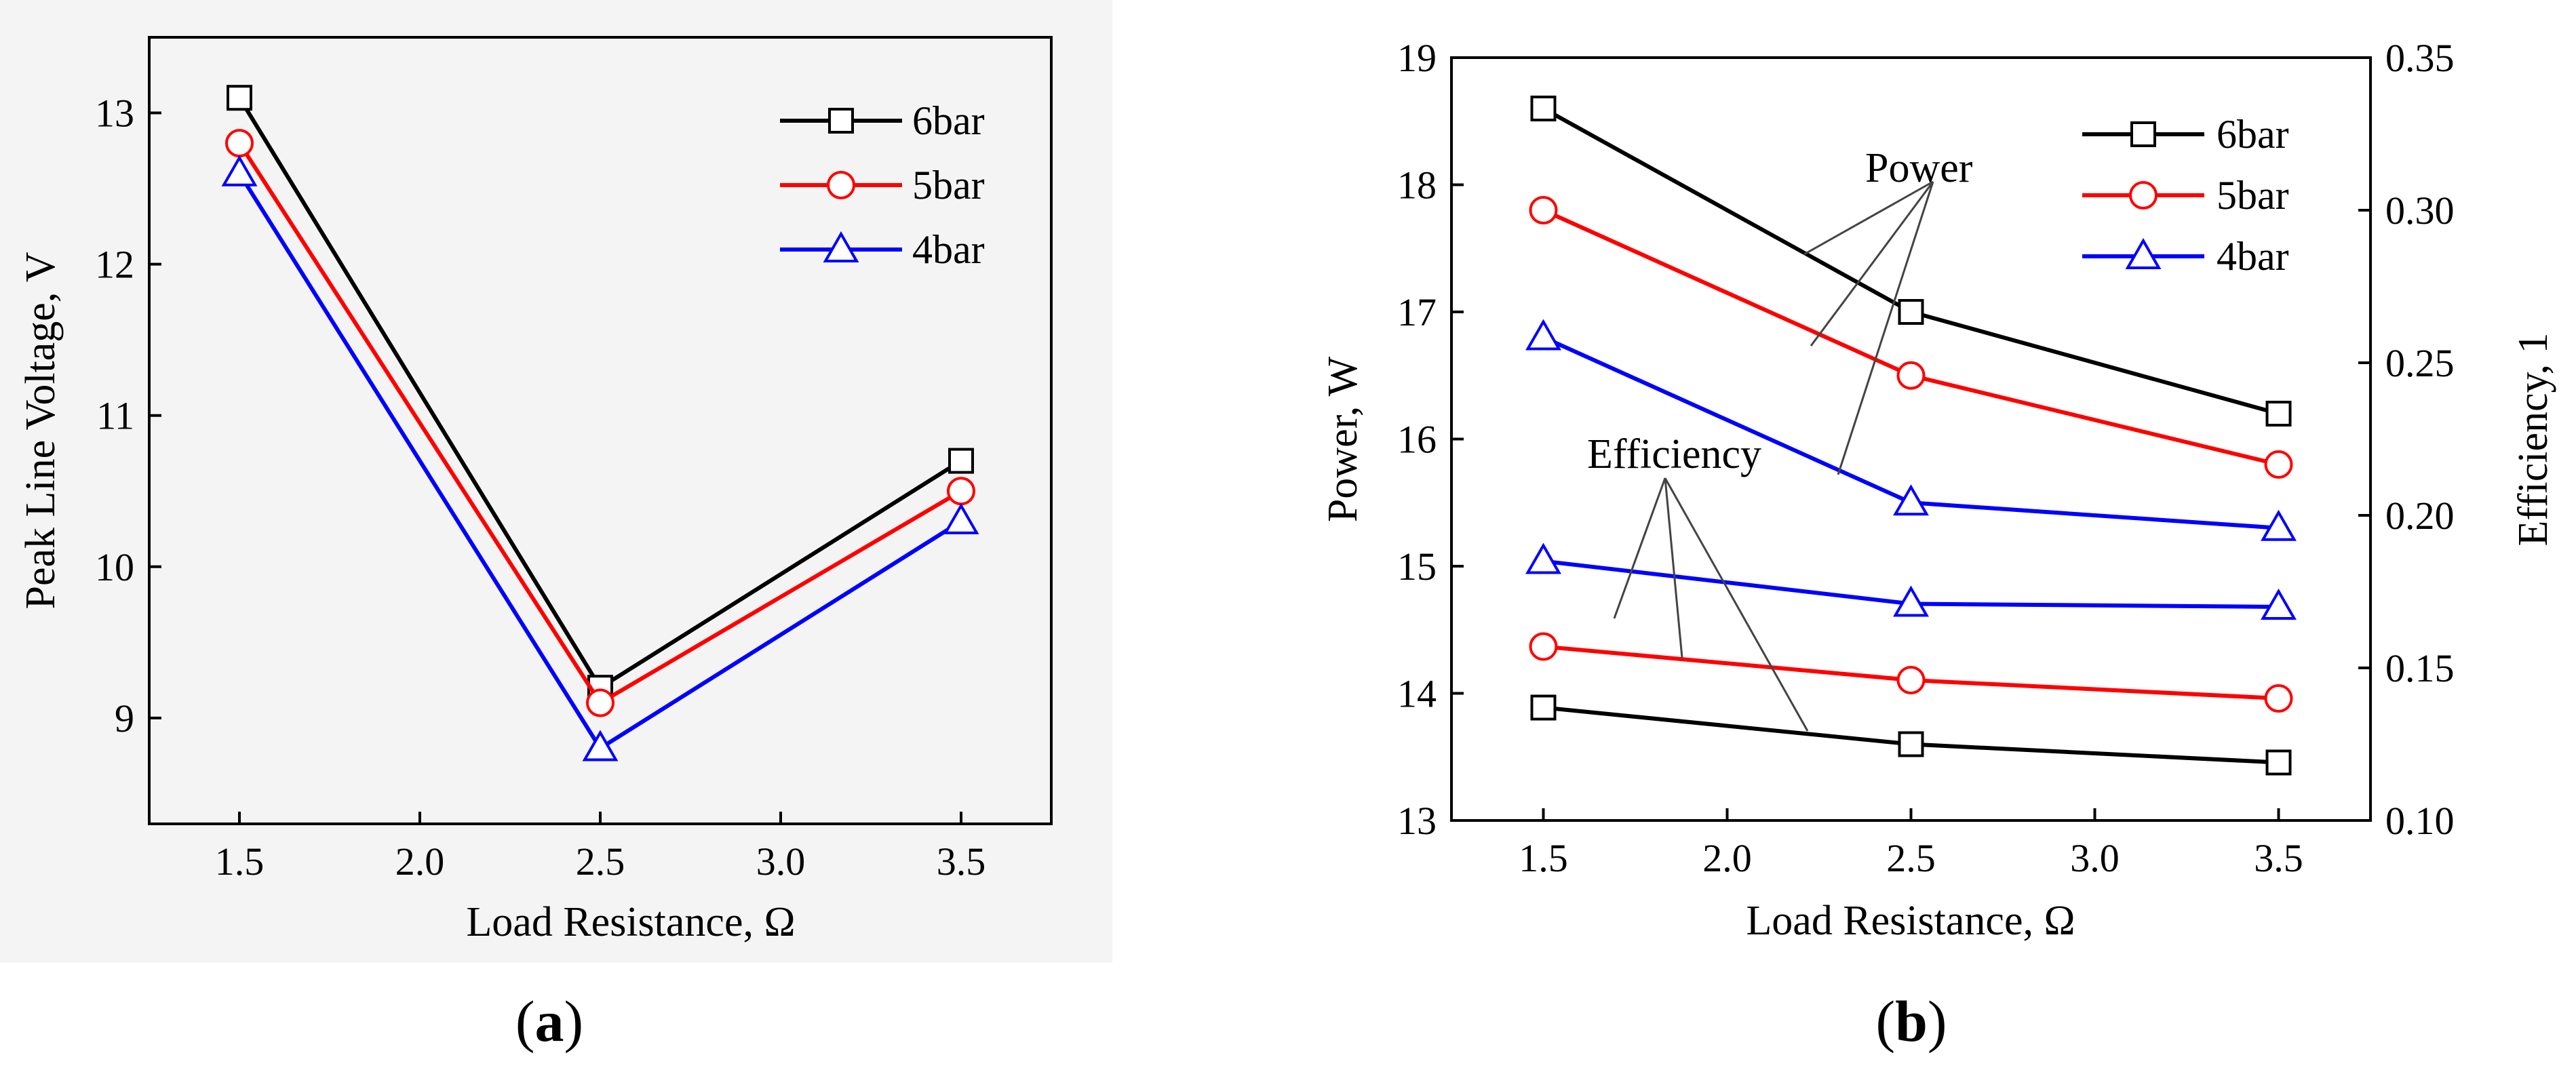 The image size is (2576, 1070). Describe the element at coordinates (1911, 581) in the screenshot. I see `panel-b-series-efficiency-4bar` at that location.